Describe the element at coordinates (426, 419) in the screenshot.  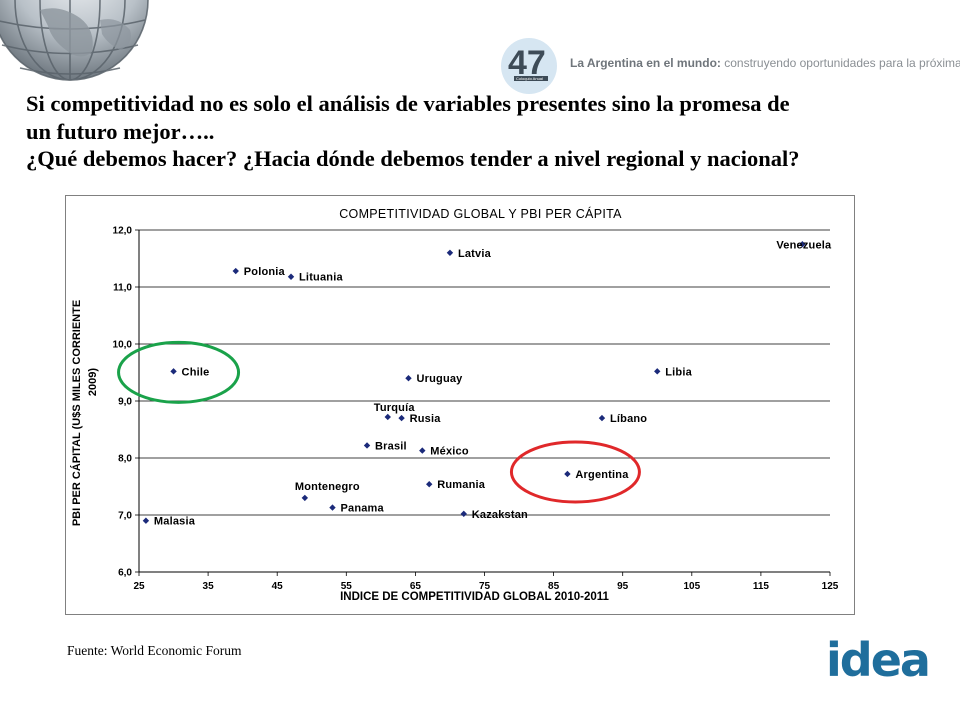
I see `point-label: Rusia` at that location.